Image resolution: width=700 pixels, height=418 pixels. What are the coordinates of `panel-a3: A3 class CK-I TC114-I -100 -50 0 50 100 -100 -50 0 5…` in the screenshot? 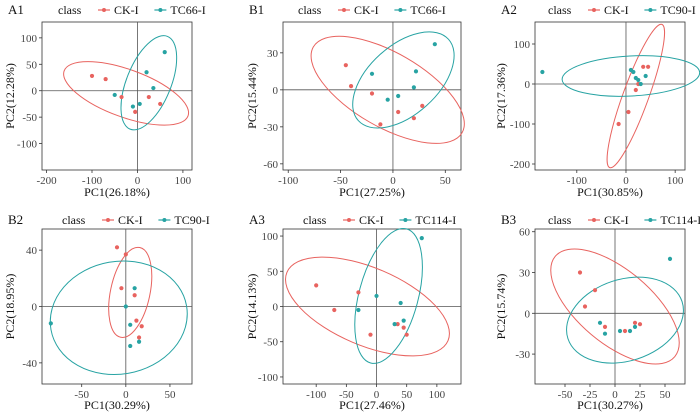 It's located at (353, 312).